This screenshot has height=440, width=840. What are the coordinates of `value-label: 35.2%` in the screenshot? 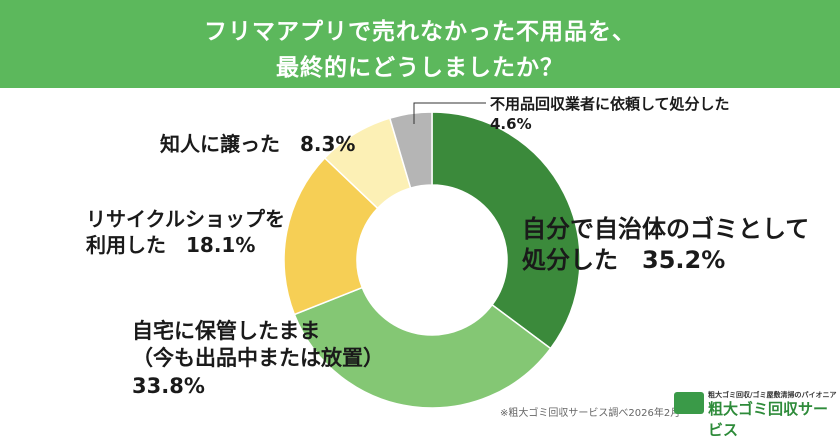 It's located at (684, 260).